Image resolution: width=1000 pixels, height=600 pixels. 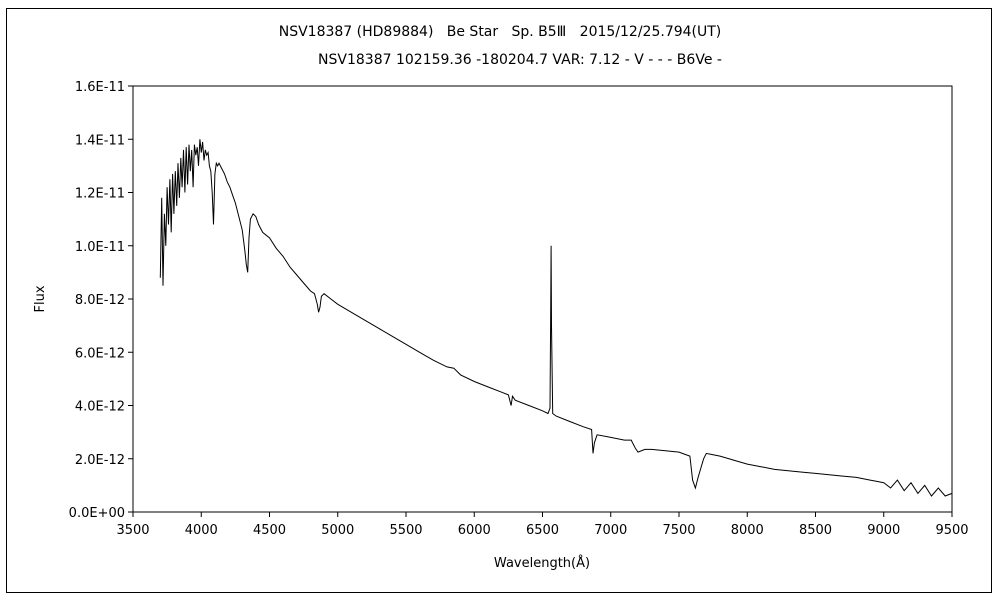 I want to click on x-tick-label: 7000, so click(x=610, y=530).